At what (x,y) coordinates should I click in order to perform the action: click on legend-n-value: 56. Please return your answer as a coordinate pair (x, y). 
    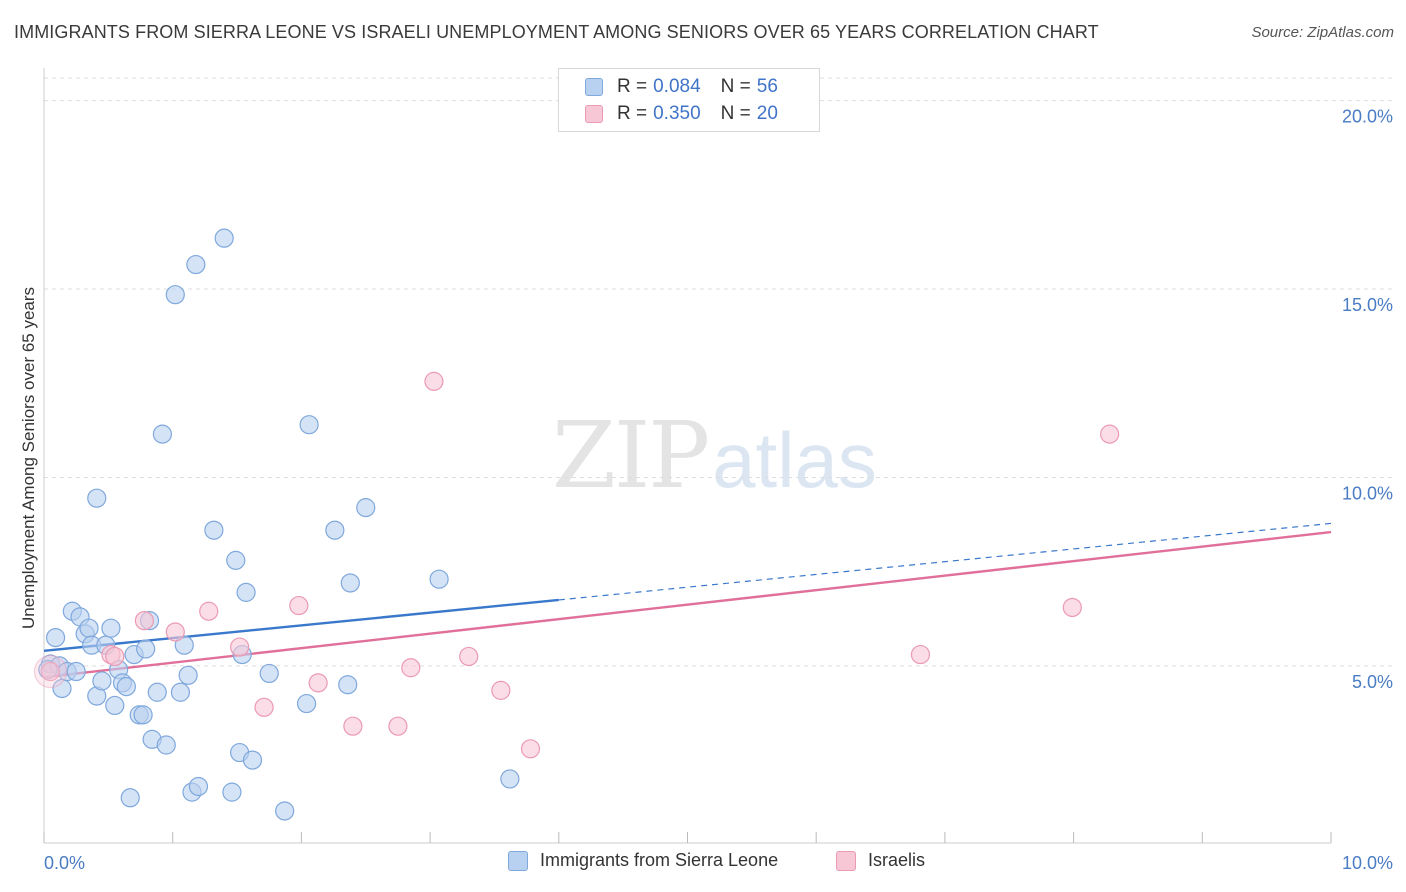
    Looking at the image, I should click on (767, 86).